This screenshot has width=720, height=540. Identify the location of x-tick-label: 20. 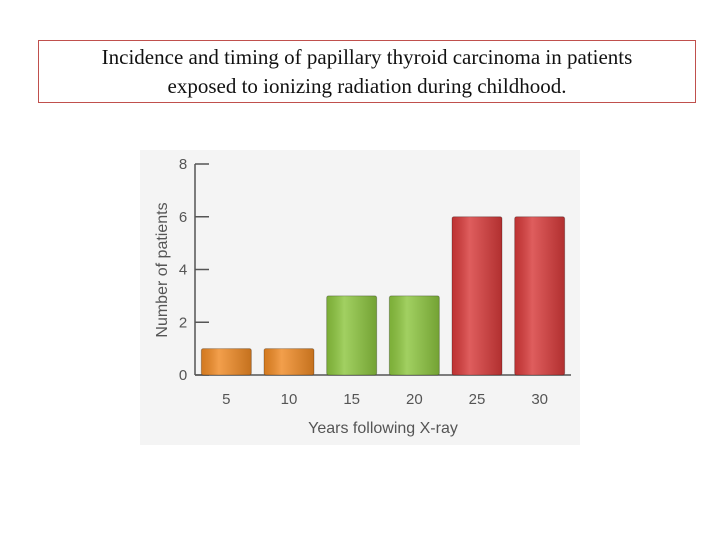
(414, 399).